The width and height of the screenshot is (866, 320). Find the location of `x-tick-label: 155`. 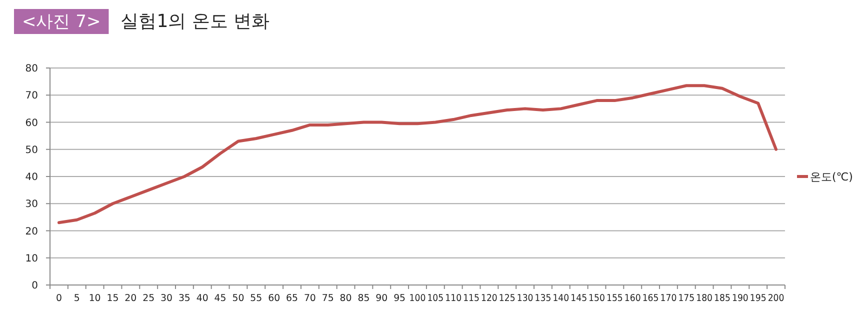

x-tick-label: 155 is located at coordinates (615, 298).